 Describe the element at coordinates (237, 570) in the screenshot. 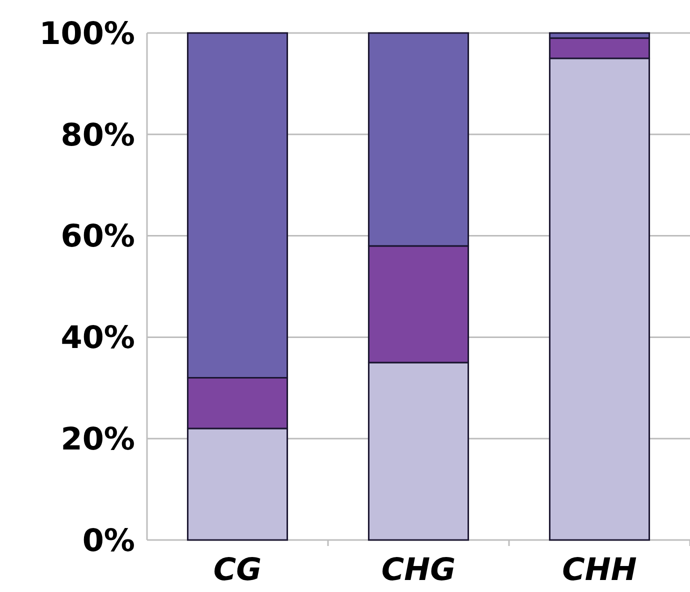

I see `x-tick-label: CG` at that location.